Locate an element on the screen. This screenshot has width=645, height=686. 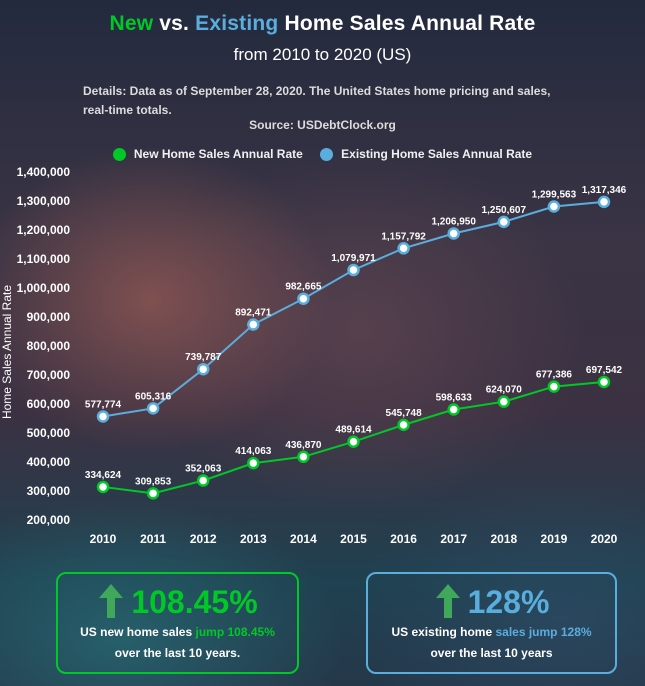
data-label-new: 309,853 is located at coordinates (153, 481).